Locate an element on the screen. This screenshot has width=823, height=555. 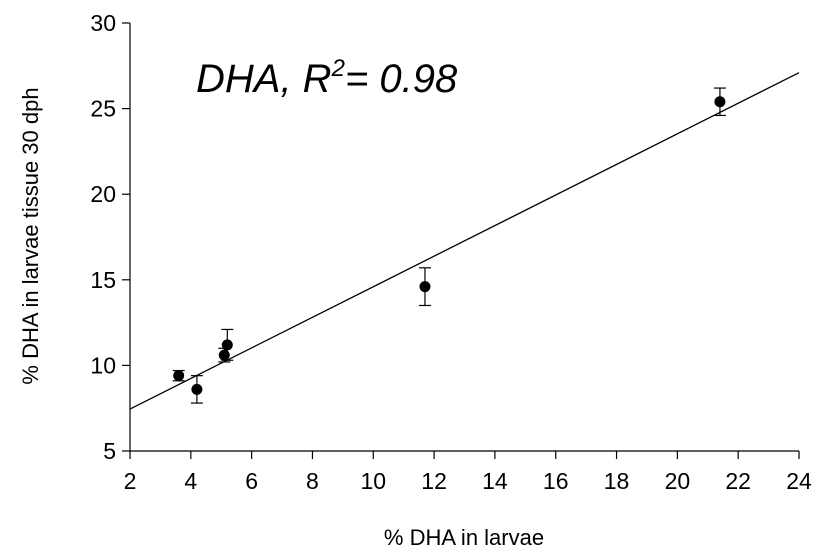
x-tick-label: 4 is located at coordinates (190, 481).